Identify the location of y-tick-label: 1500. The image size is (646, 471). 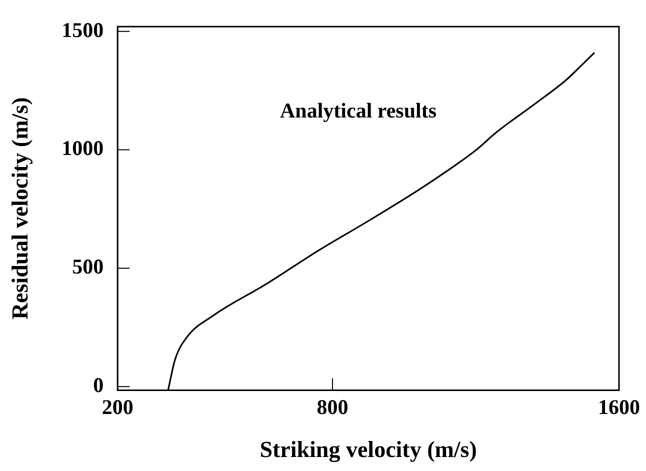
(83, 30).